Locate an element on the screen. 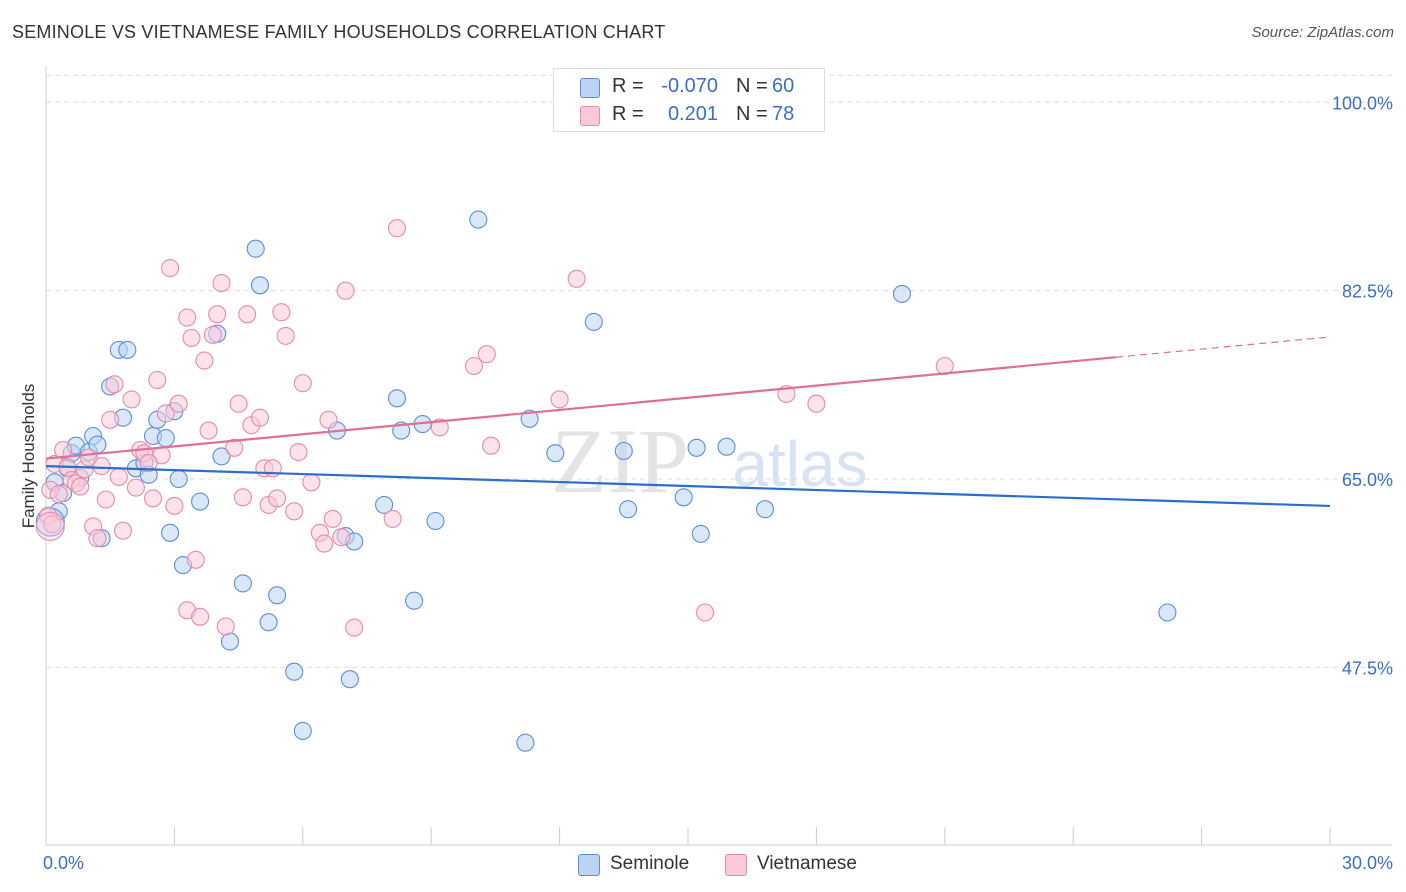 This screenshot has width=1406, height=892. watermark-zip: ZIP is located at coordinates (620, 461).